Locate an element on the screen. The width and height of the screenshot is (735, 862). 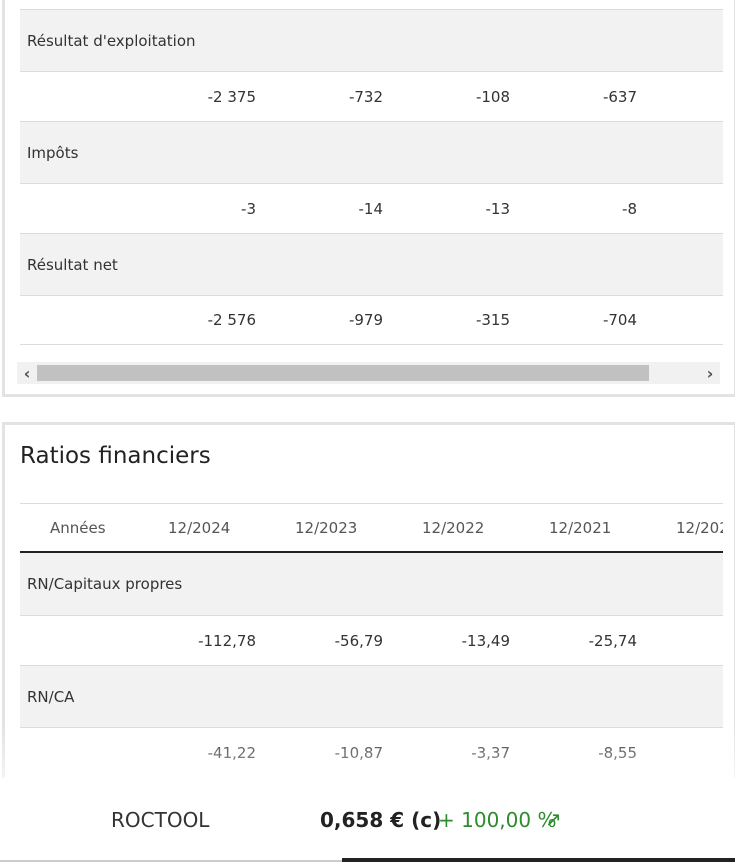
table-row-label: Résultat d'exploitation is located at coordinates (371, 40).